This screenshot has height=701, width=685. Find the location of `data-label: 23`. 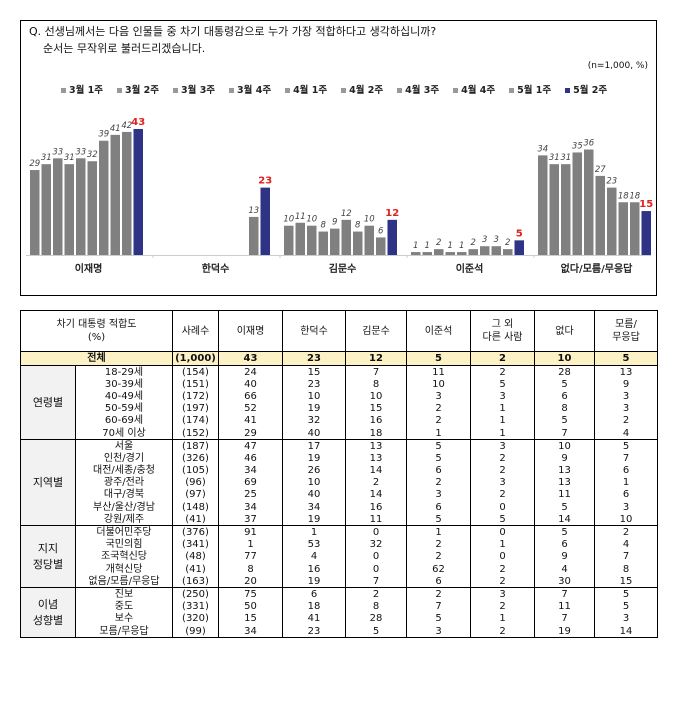

data-label: 23 is located at coordinates (265, 181).